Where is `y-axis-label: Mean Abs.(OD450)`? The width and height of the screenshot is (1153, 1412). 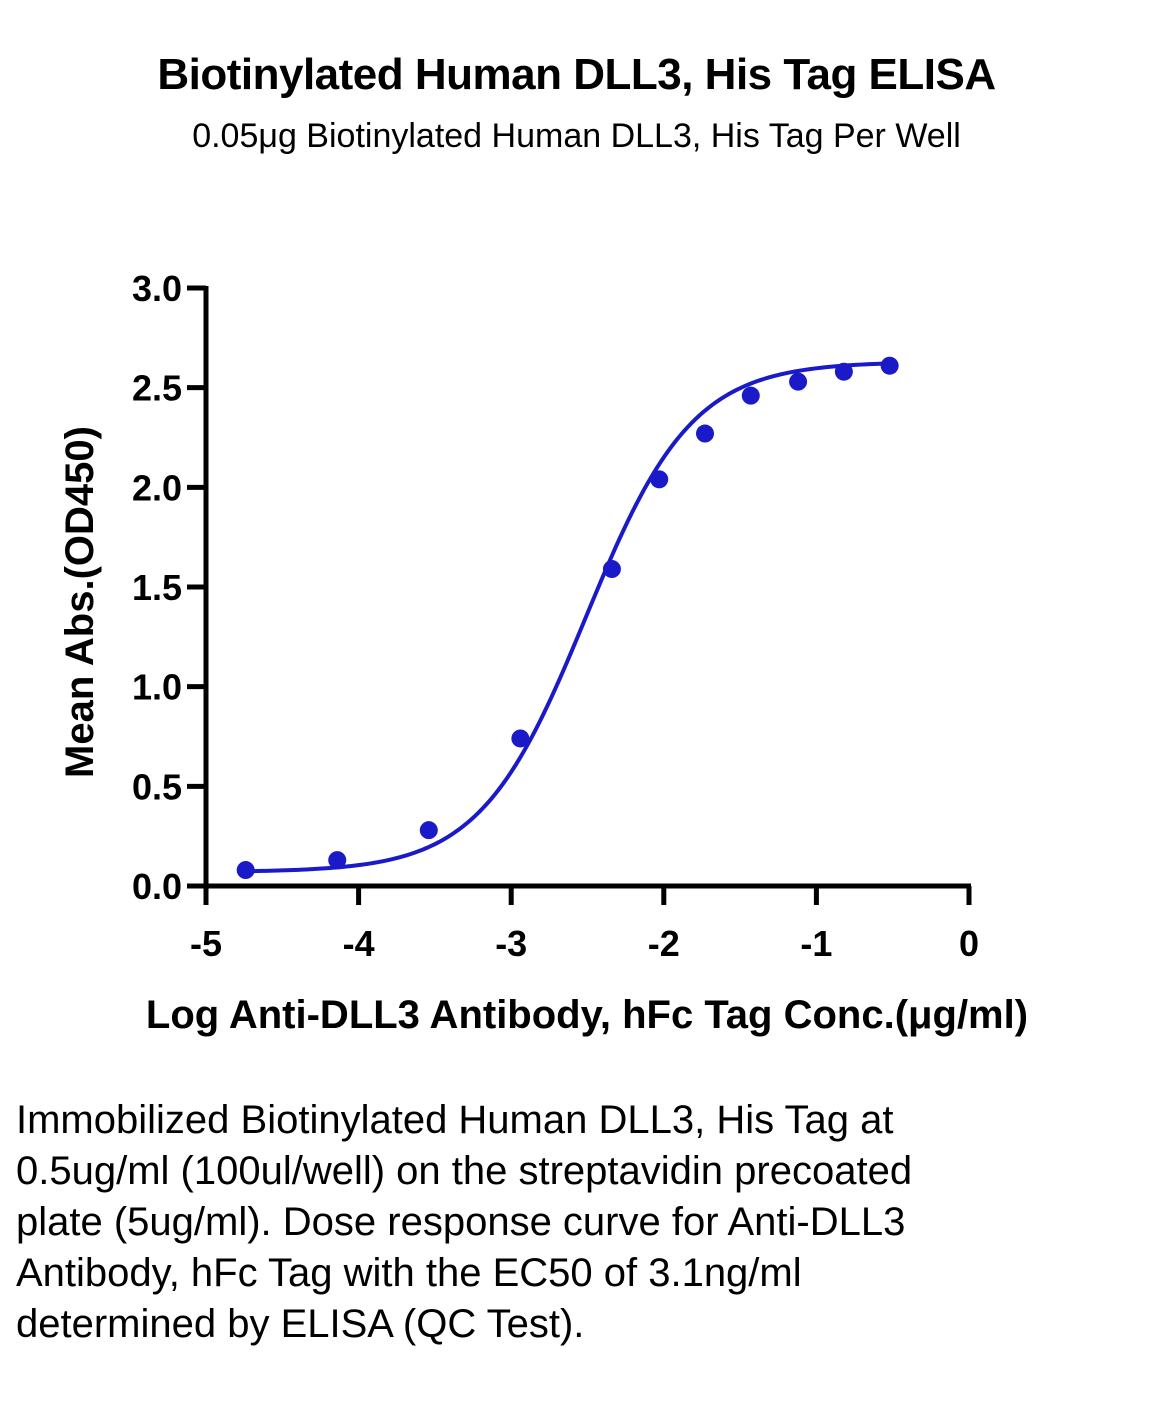 y-axis-label: Mean Abs.(OD450) is located at coordinates (80, 602).